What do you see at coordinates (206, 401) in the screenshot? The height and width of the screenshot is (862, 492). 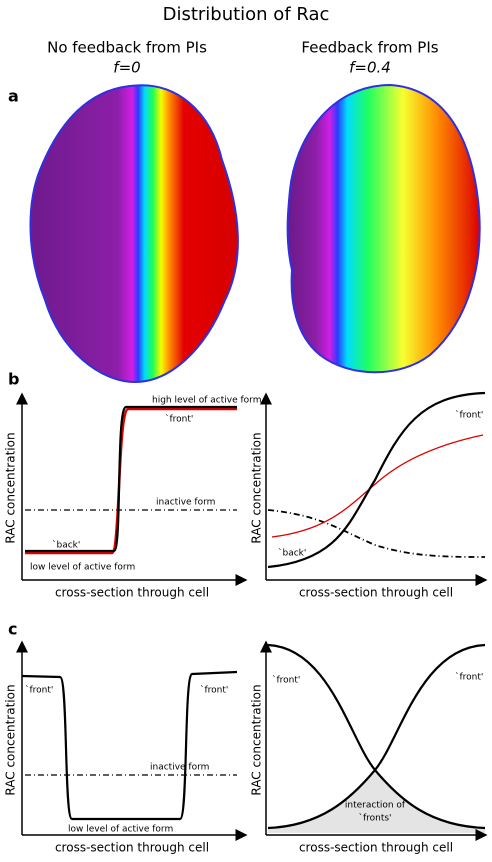 I see `annotation: high level of active form` at bounding box center [206, 401].